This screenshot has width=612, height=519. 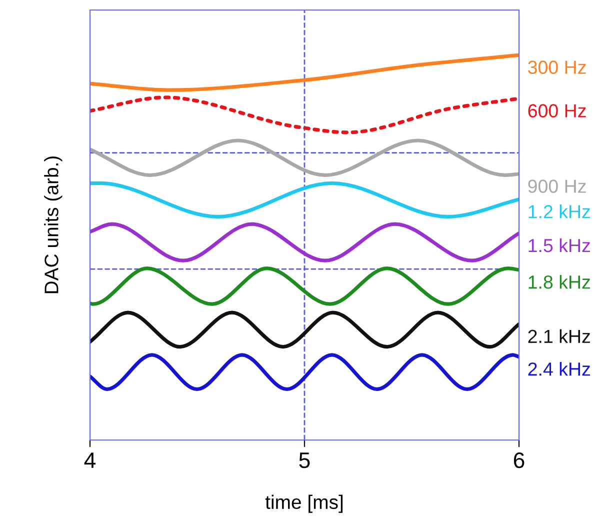 I want to click on series-label: 300 Hz, so click(x=557, y=67).